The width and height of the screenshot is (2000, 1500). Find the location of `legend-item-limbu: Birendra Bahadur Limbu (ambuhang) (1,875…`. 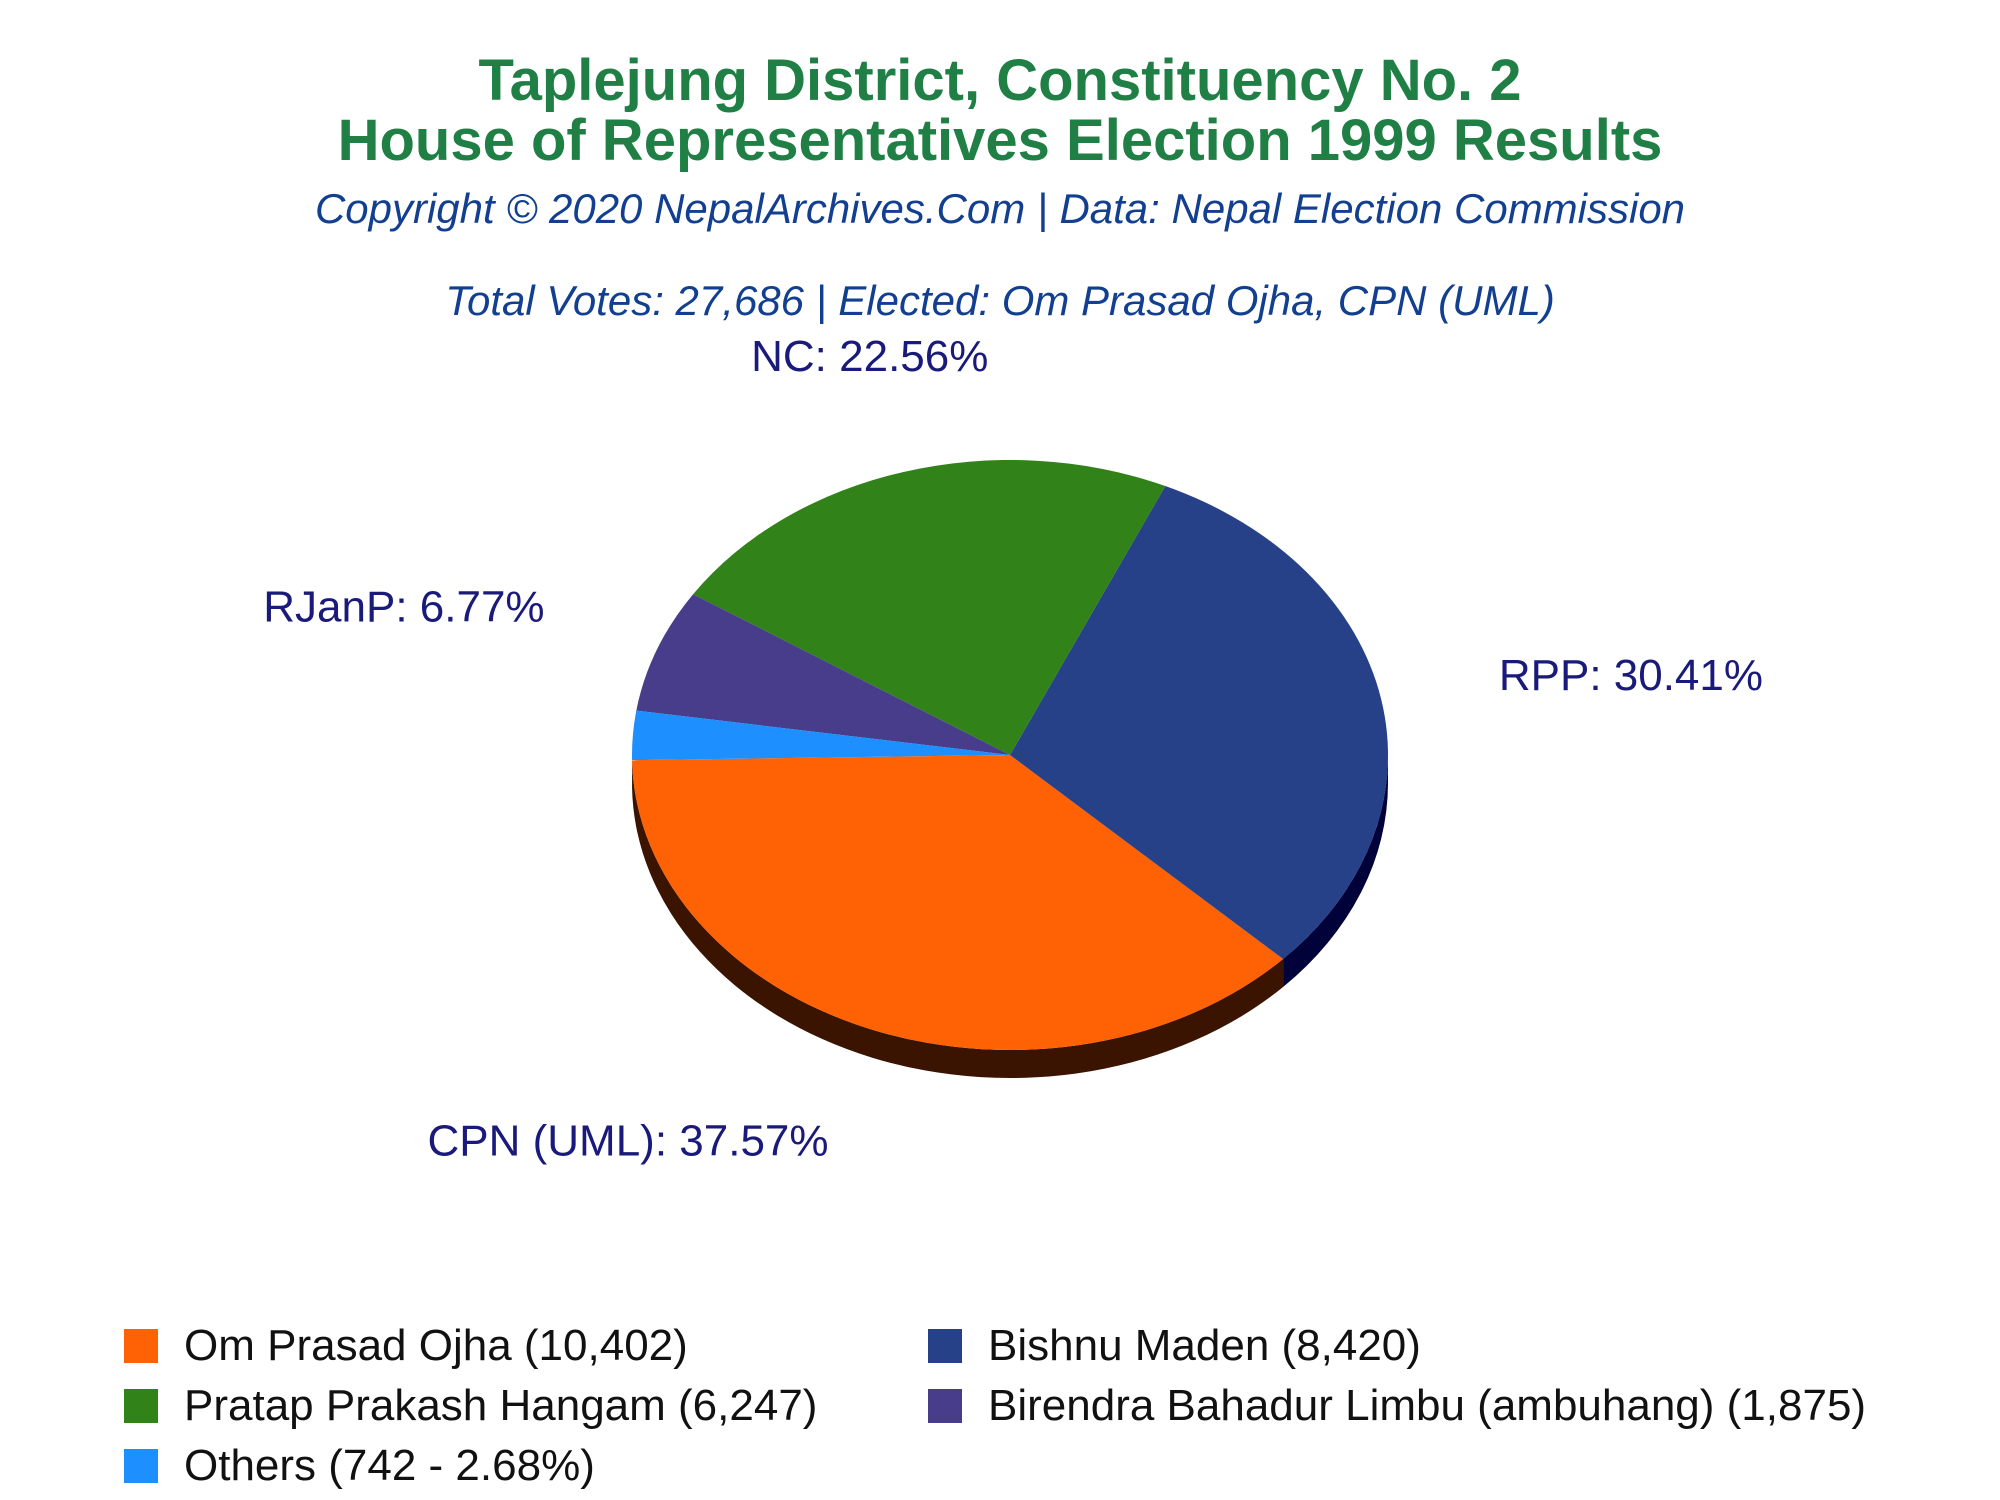

legend-item-limbu: Birendra Bahadur Limbu (ambuhang) (1,875… is located at coordinates (1397, 1406).